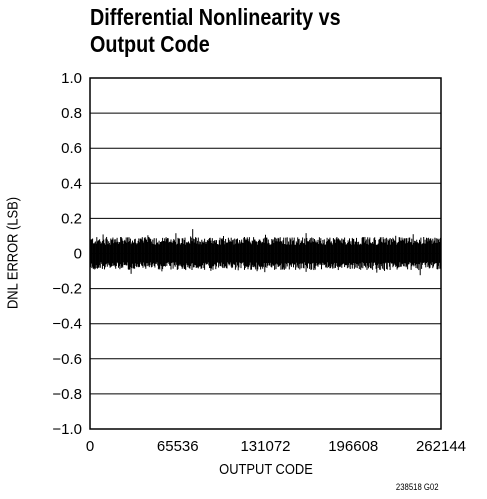  Describe the element at coordinates (67, 324) in the screenshot. I see `y-tick-label: −0.4` at that location.